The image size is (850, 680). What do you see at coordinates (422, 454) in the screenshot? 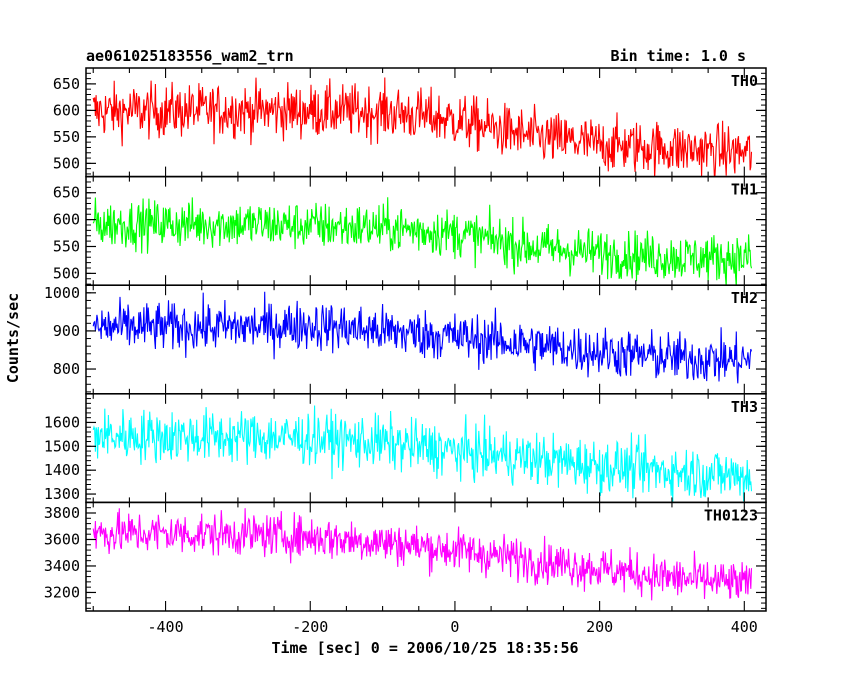
I see `series-line-th3` at bounding box center [422, 454].